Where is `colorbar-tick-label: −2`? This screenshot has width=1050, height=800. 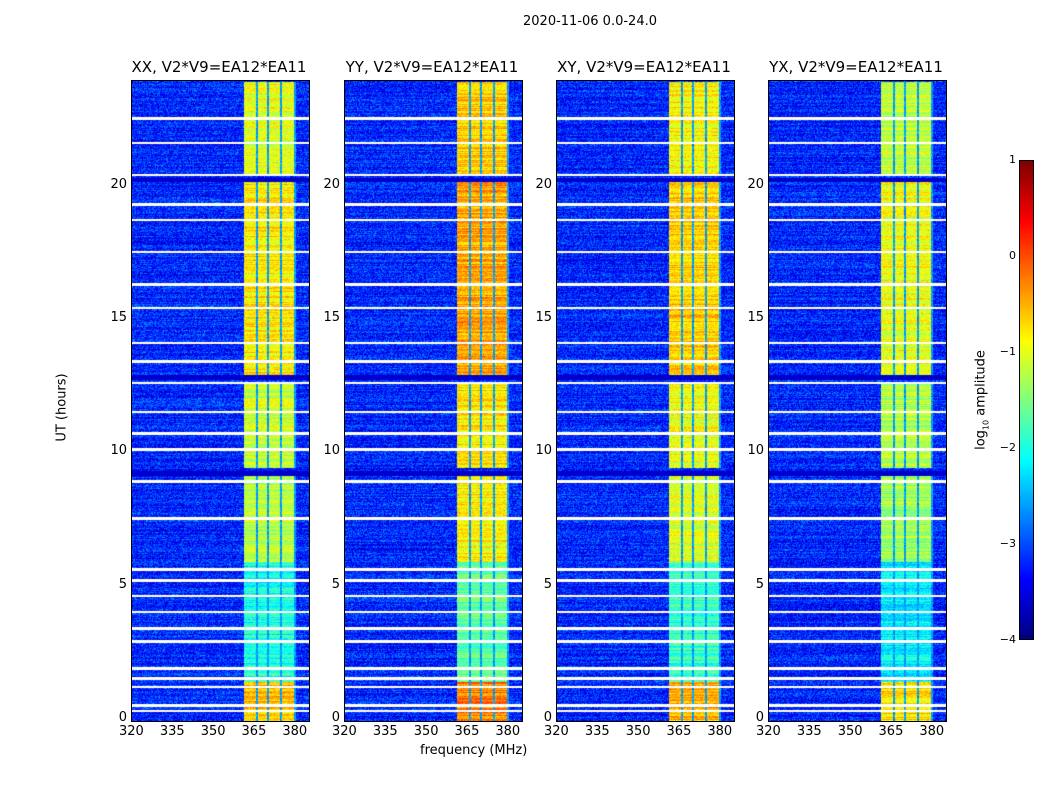 colorbar-tick-label: −2 is located at coordinates (1007, 447).